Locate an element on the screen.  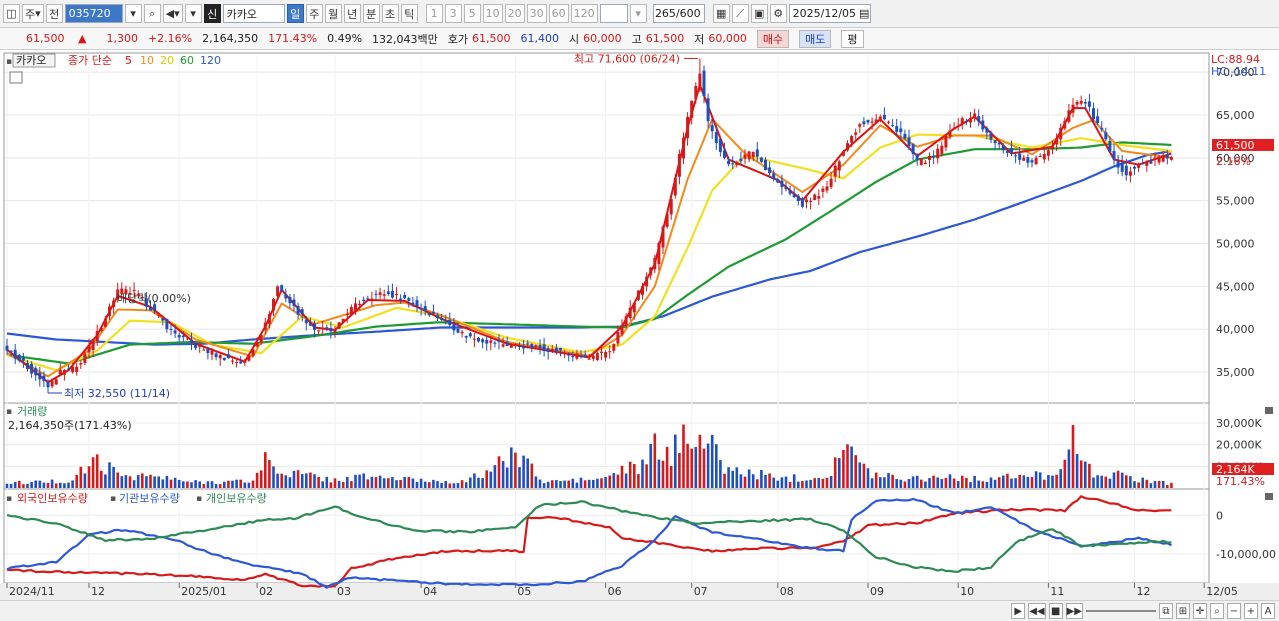
interval-tab-minute: 분 is located at coordinates (371, 13).